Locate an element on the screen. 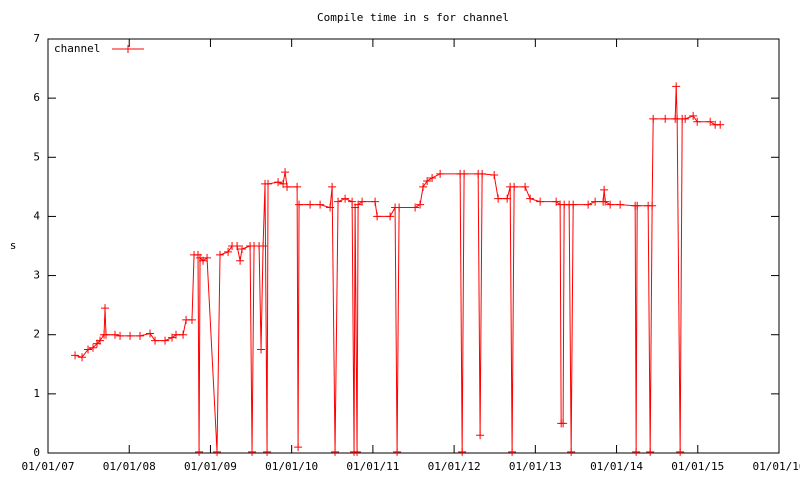  y-tick-label: 6 is located at coordinates (36, 97).